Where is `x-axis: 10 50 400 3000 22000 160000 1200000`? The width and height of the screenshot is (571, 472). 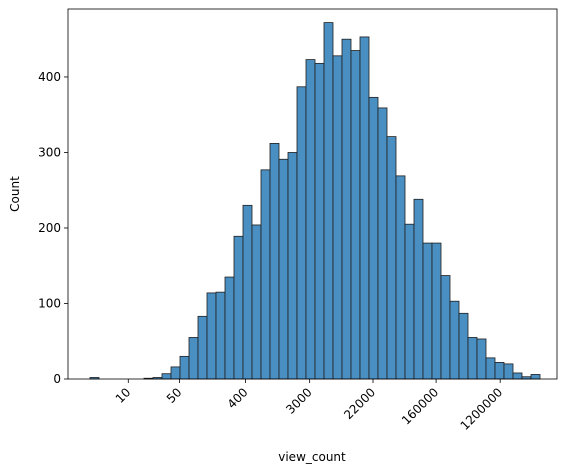 x-axis: 10 50 400 3000 22000 160000 1200000 is located at coordinates (309, 406).